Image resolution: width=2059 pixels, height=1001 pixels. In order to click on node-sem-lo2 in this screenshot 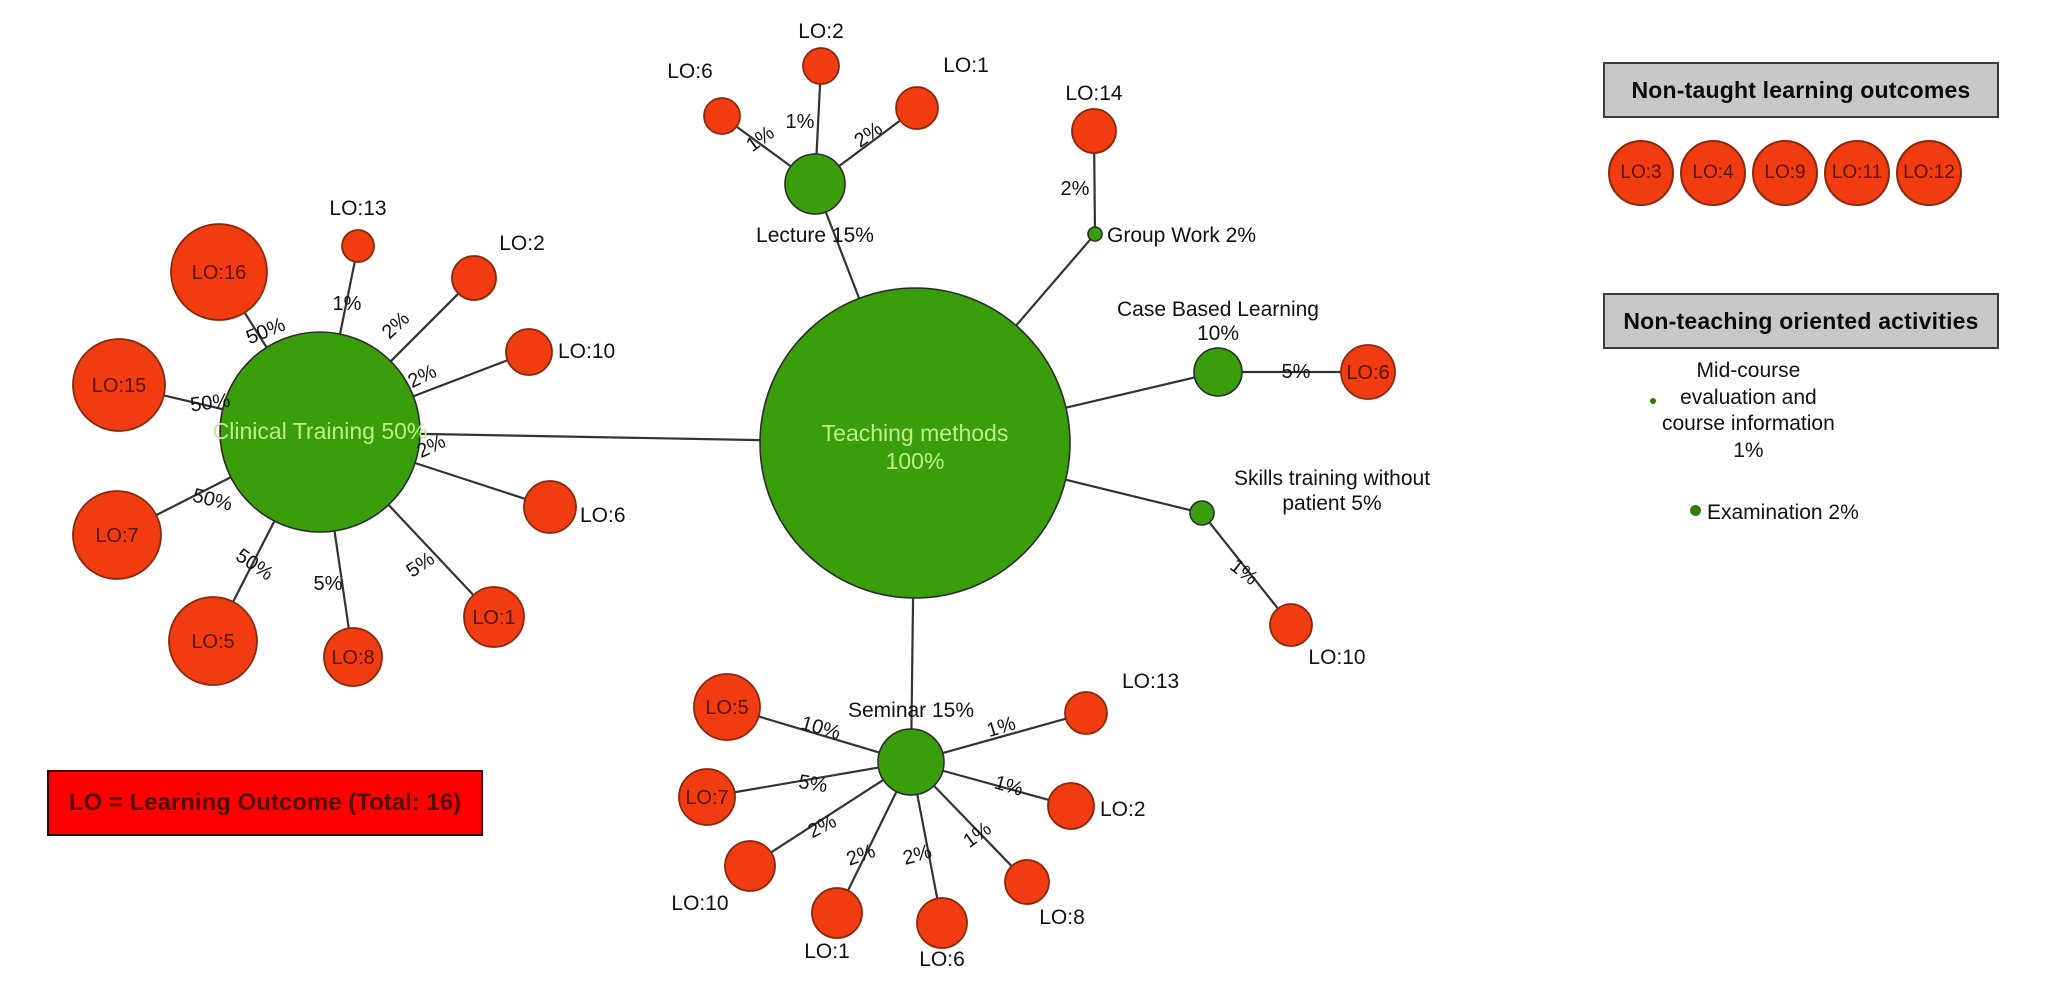, I will do `click(1071, 806)`.